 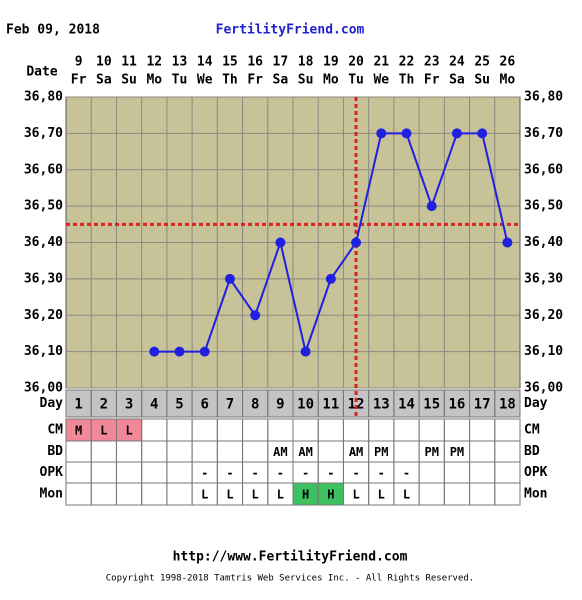 I want to click on y-tick-label-right: 36,10, so click(x=543, y=351).